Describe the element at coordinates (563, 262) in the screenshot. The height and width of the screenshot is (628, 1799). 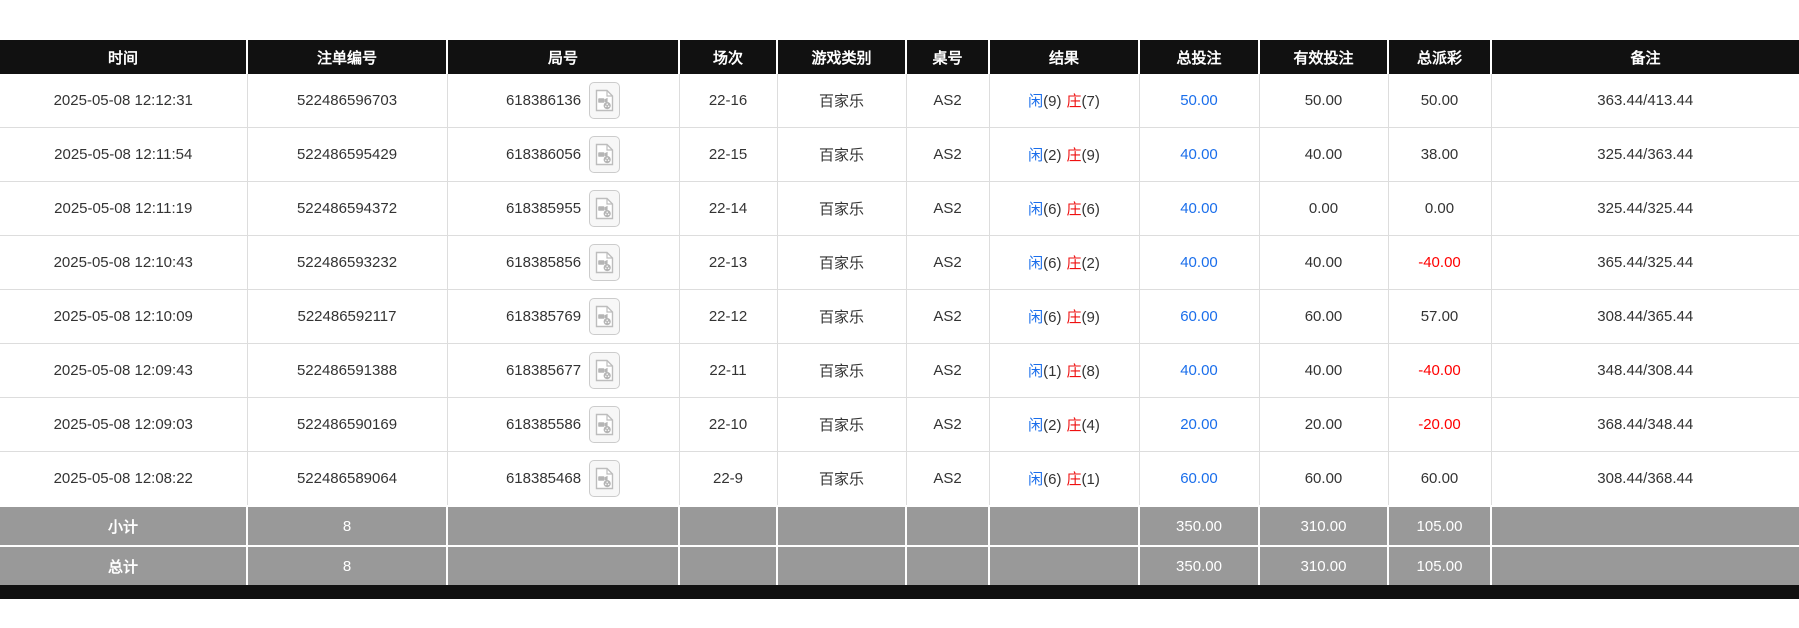
I see `cell-round-id: 618385856` at that location.